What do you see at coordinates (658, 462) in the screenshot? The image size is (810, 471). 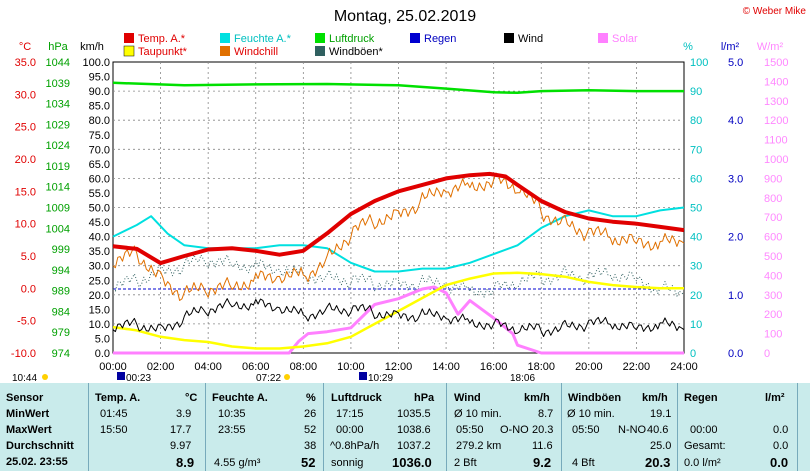 I see `gust-now: 20.3` at bounding box center [658, 462].